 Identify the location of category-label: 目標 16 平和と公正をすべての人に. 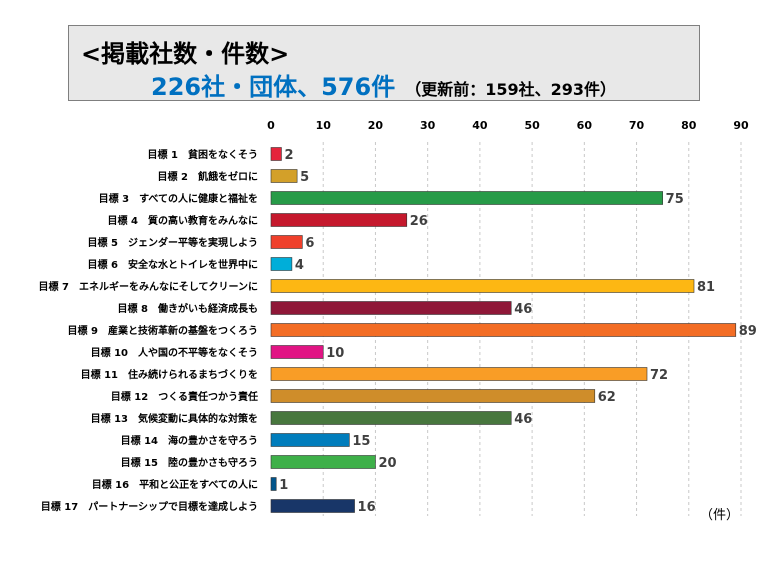
(175, 484).